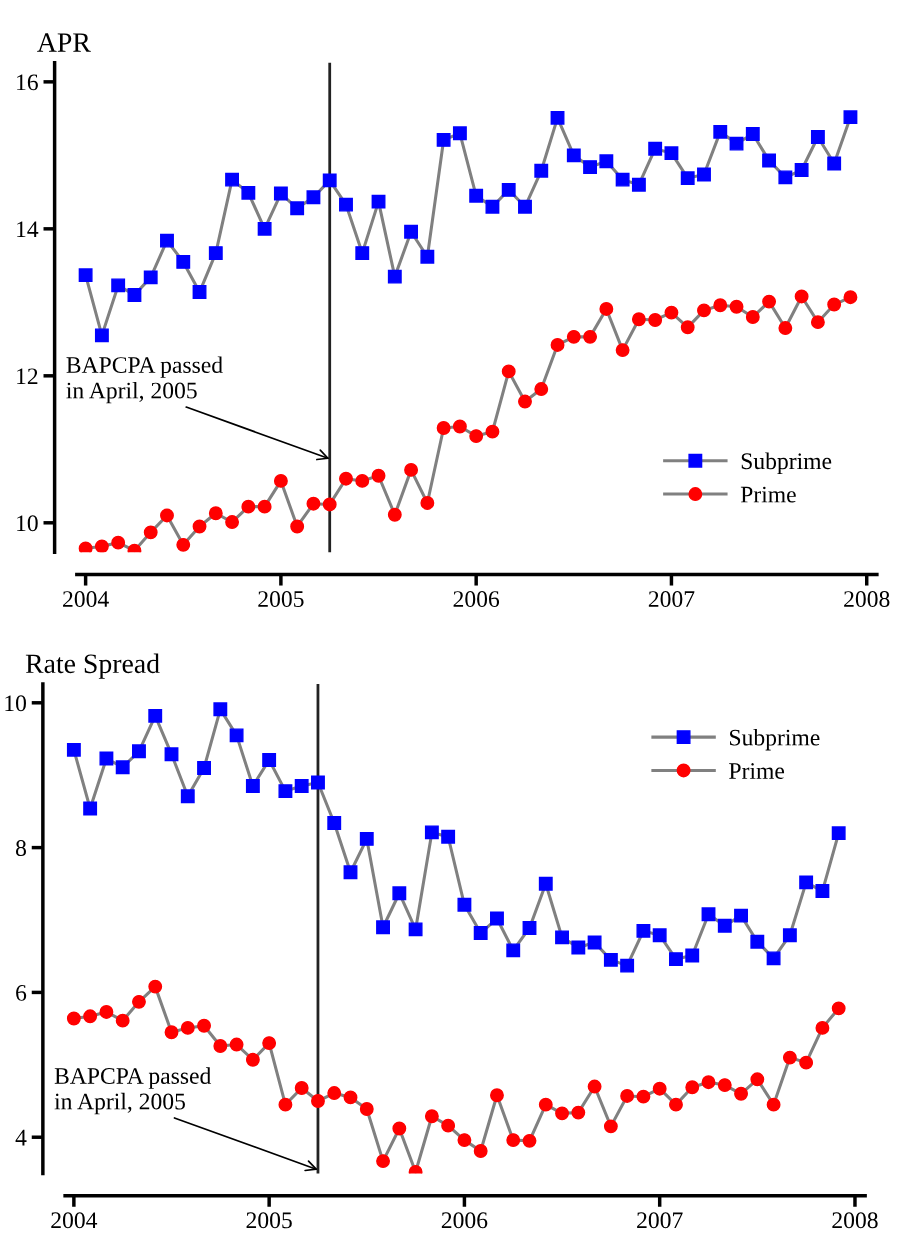 Image resolution: width=904 pixels, height=1255 pixels. Describe the element at coordinates (27, 376) in the screenshot. I see `y-tick-label: 12` at that location.